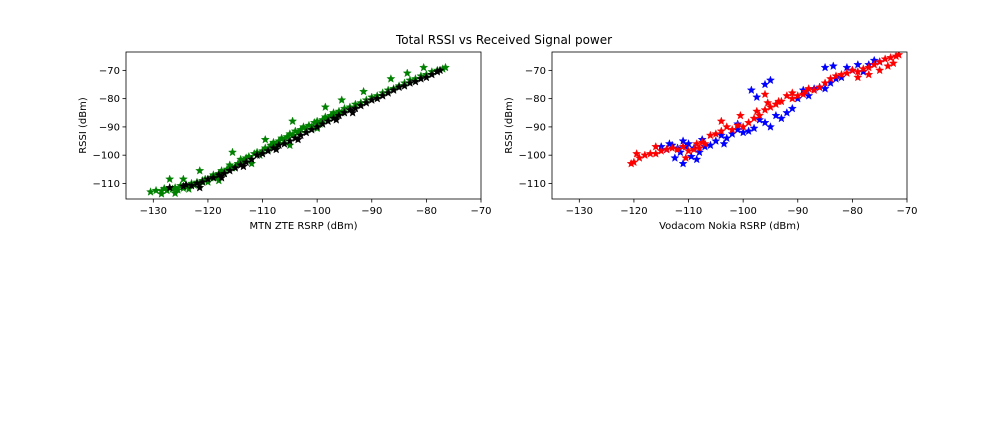  What do you see at coordinates (83, 125) in the screenshot?
I see `y-axis-label: RSSI (dBm)` at bounding box center [83, 125].